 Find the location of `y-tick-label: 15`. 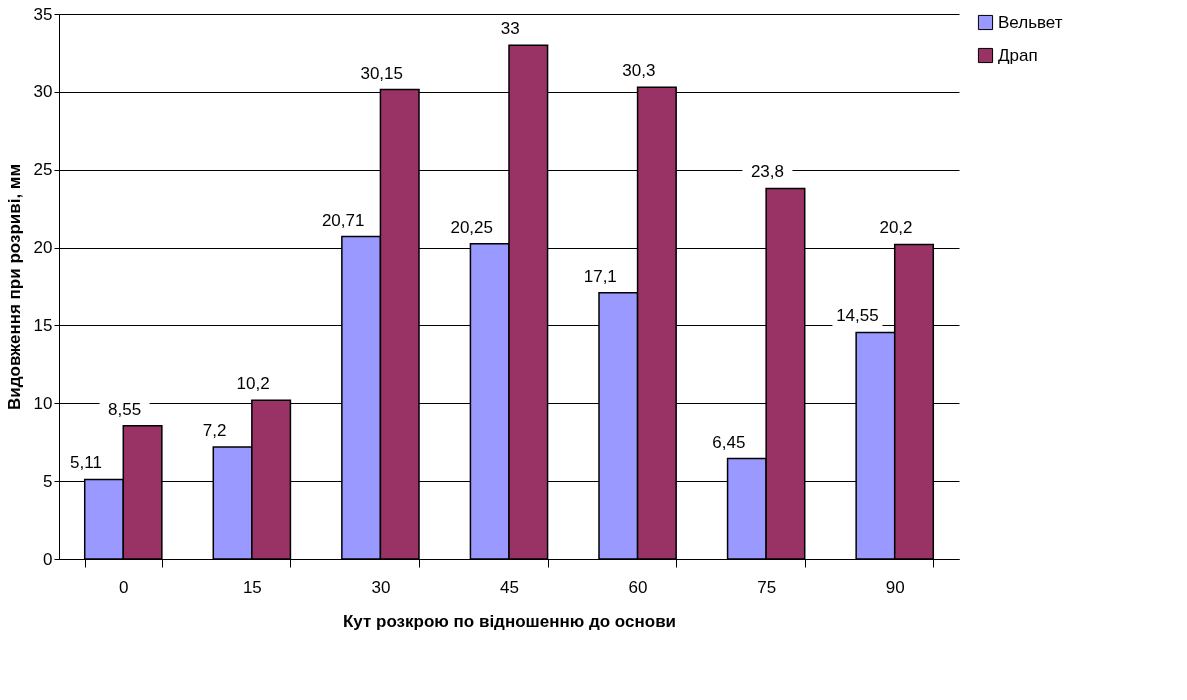

y-tick-label: 15 is located at coordinates (43, 325).